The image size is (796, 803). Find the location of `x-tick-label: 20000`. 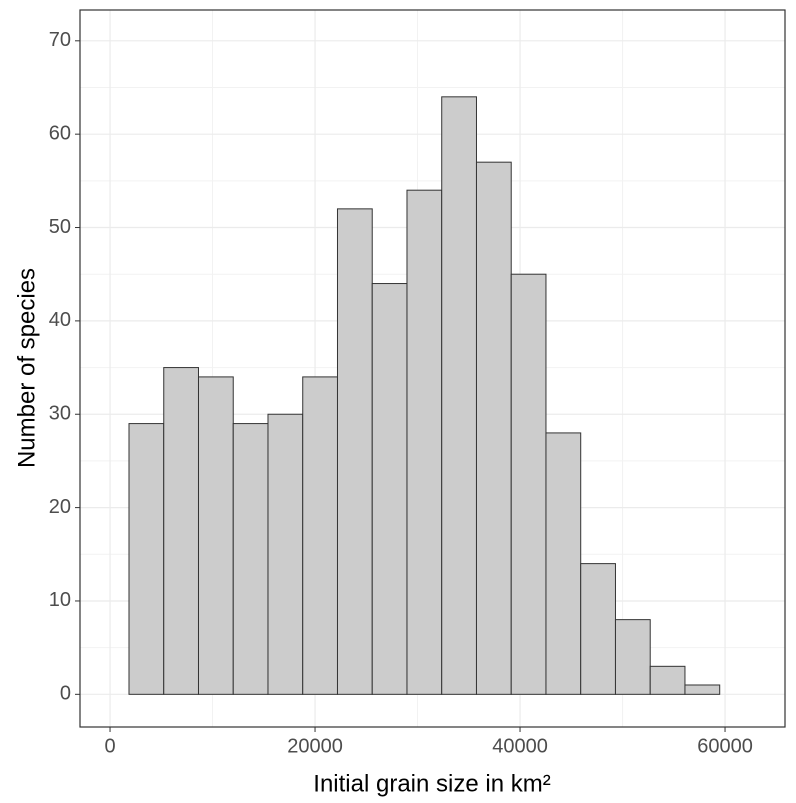

x-tick-label: 20000 is located at coordinates (315, 746).